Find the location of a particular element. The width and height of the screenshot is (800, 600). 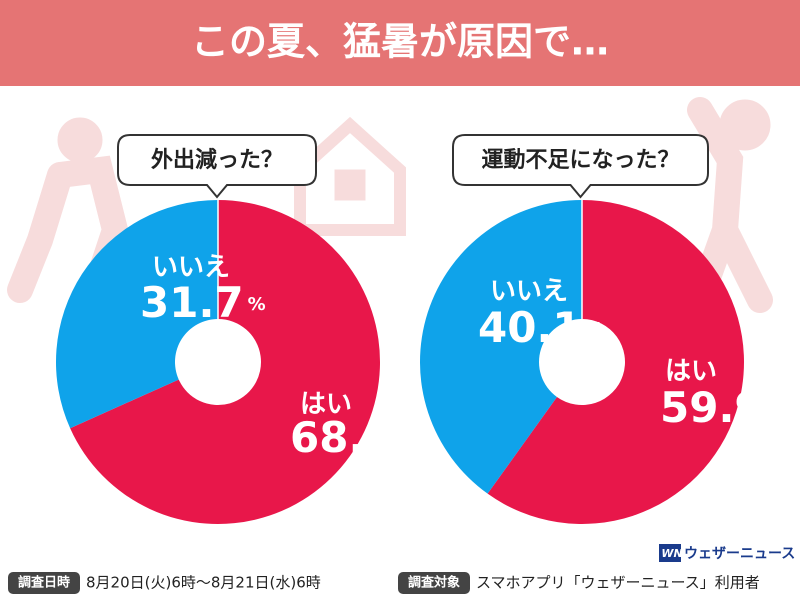

date: 8月20日(火)6時〜8月21日(水)6時 is located at coordinates (203, 583).